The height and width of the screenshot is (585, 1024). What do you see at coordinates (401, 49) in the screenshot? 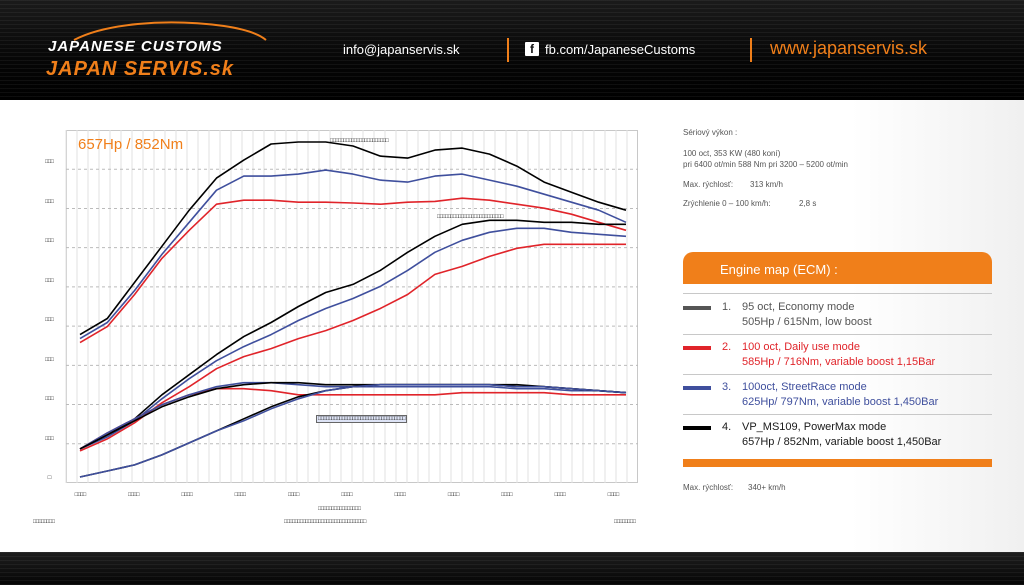
I see `email-link: info@japanservis.sk` at bounding box center [401, 49].